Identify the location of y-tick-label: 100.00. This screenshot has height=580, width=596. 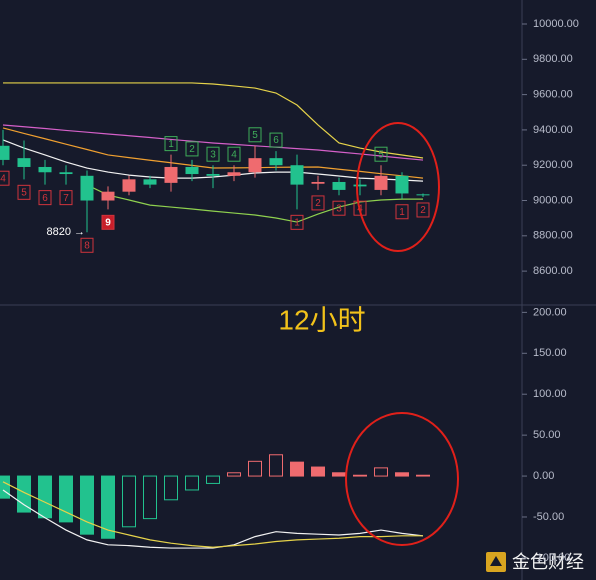
(550, 394).